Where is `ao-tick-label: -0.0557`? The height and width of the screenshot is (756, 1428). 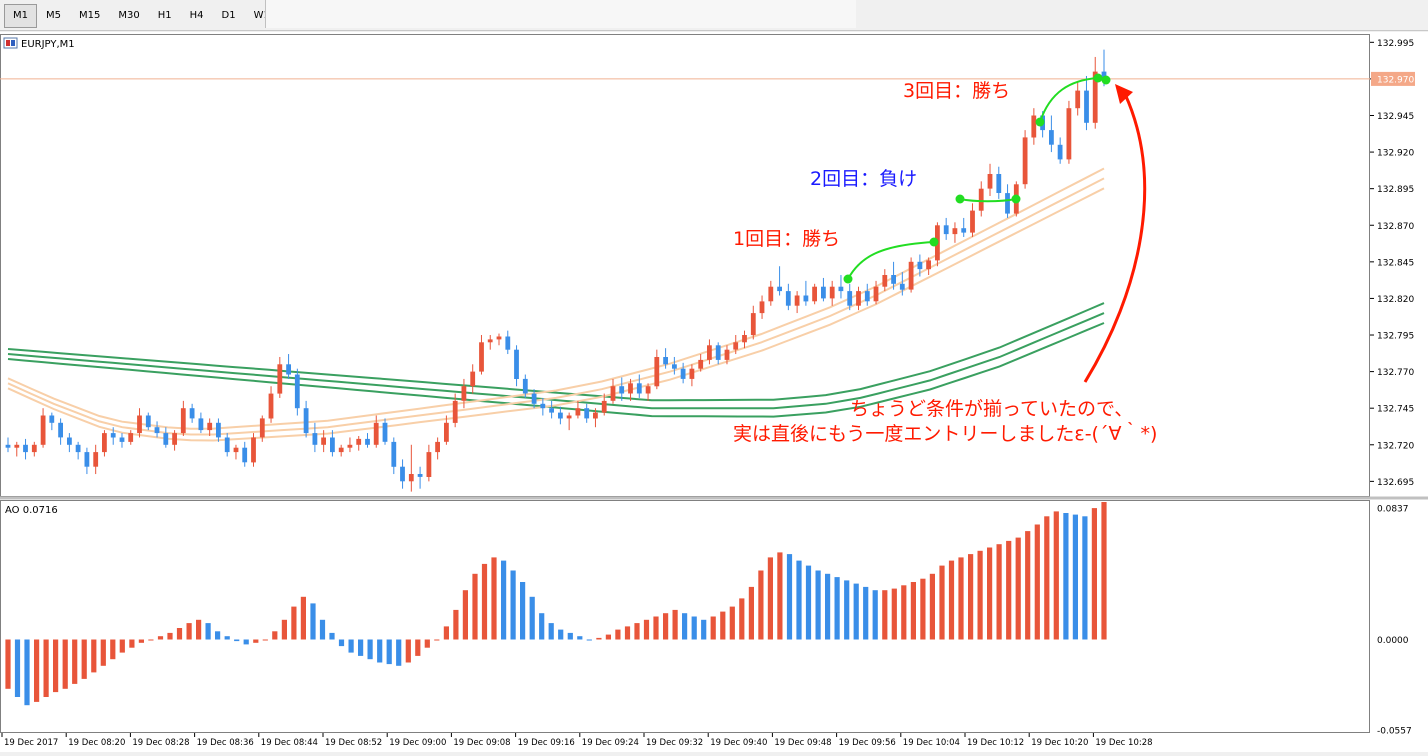 ao-tick-label: -0.0557 is located at coordinates (1394, 732).